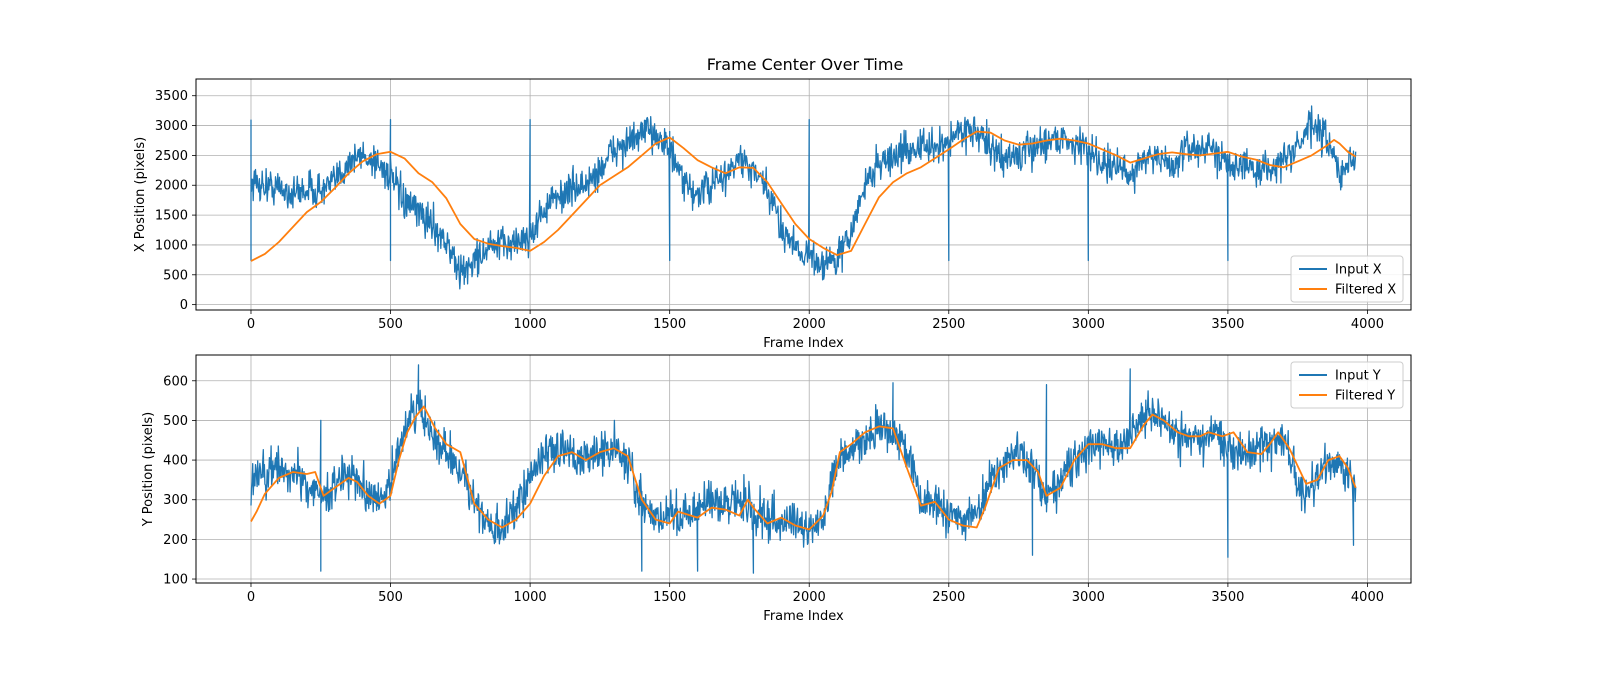 The width and height of the screenshot is (1610, 674). I want to click on y-tick-label: 1000, so click(171, 245).